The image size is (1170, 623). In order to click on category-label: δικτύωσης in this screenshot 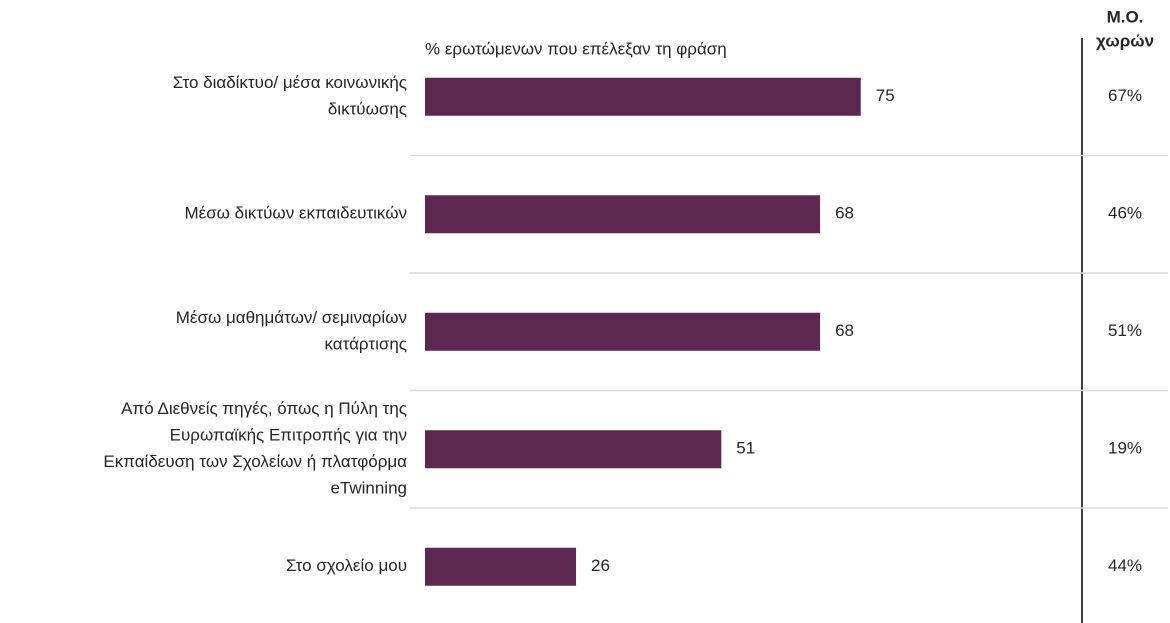, I will do `click(367, 108)`.